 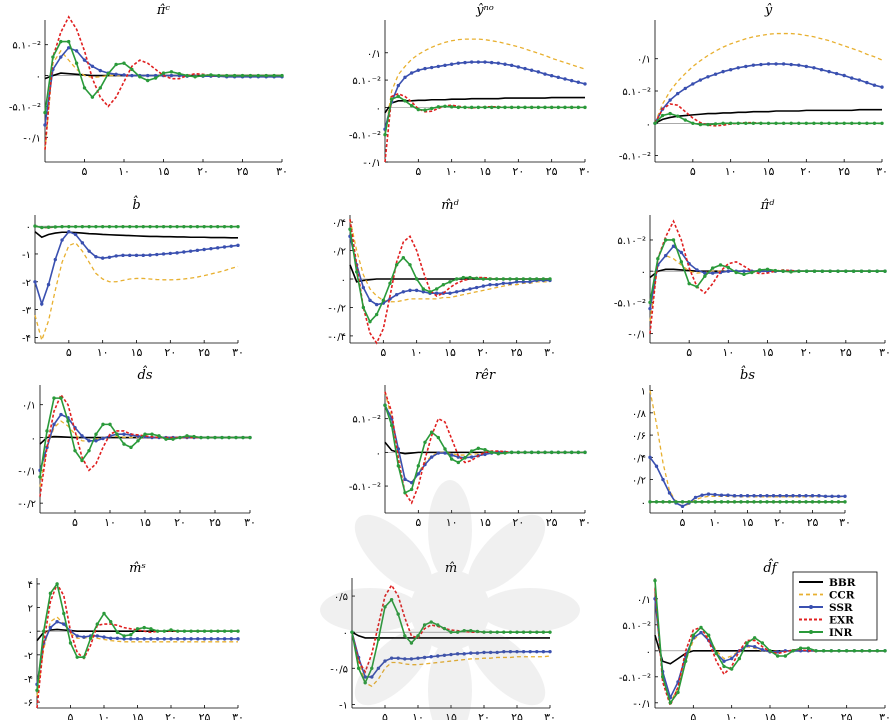 What do you see at coordinates (339, 252) in the screenshot?
I see `y-tick-label: ۰/۲` at bounding box center [339, 252].